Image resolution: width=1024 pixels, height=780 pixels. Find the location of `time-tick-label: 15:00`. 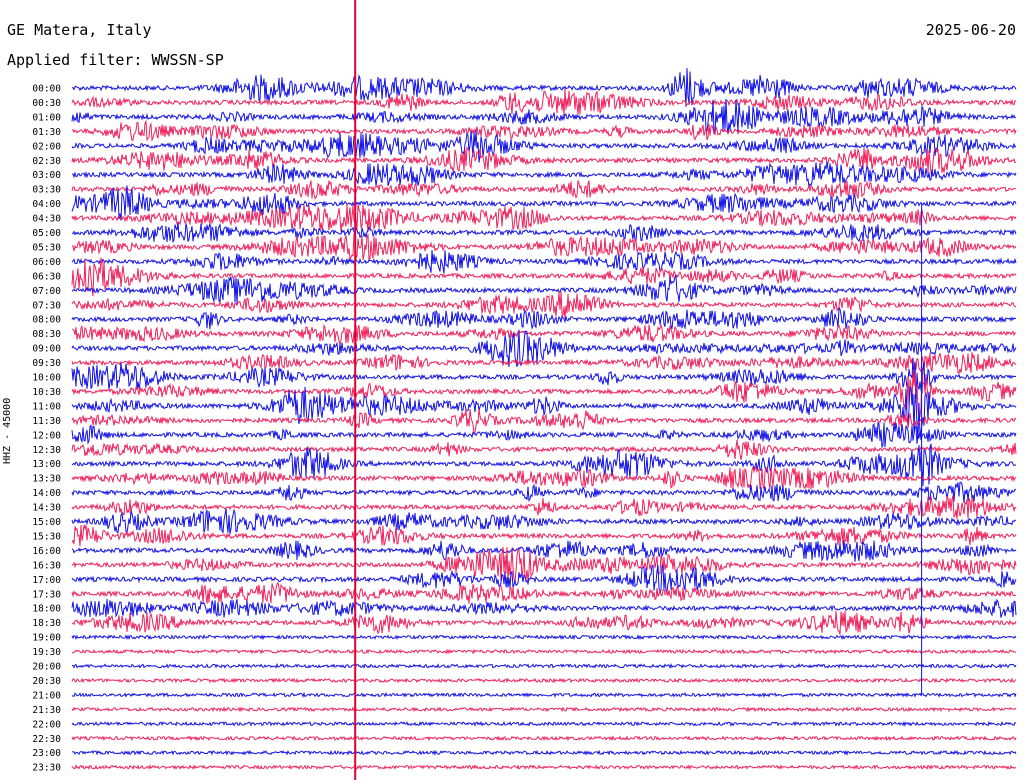

time-tick-label: 15:00 is located at coordinates (46, 522).